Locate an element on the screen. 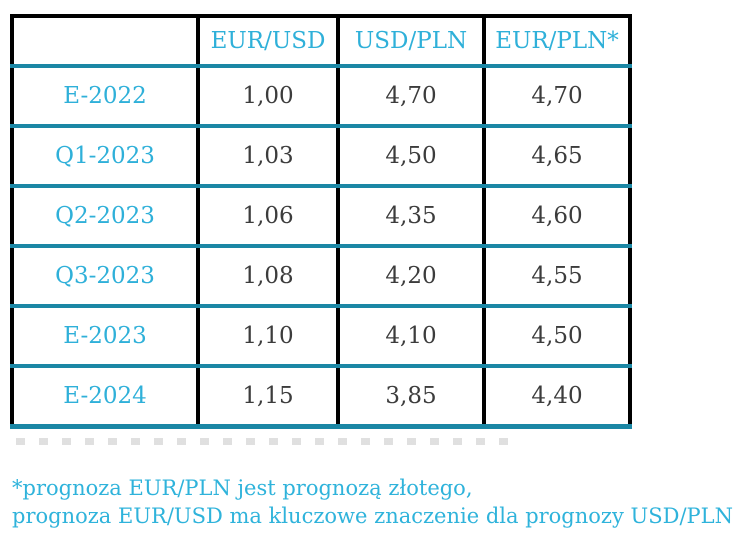 This screenshot has height=542, width=736. header-eur-usd: EUR/USD is located at coordinates (268, 42).